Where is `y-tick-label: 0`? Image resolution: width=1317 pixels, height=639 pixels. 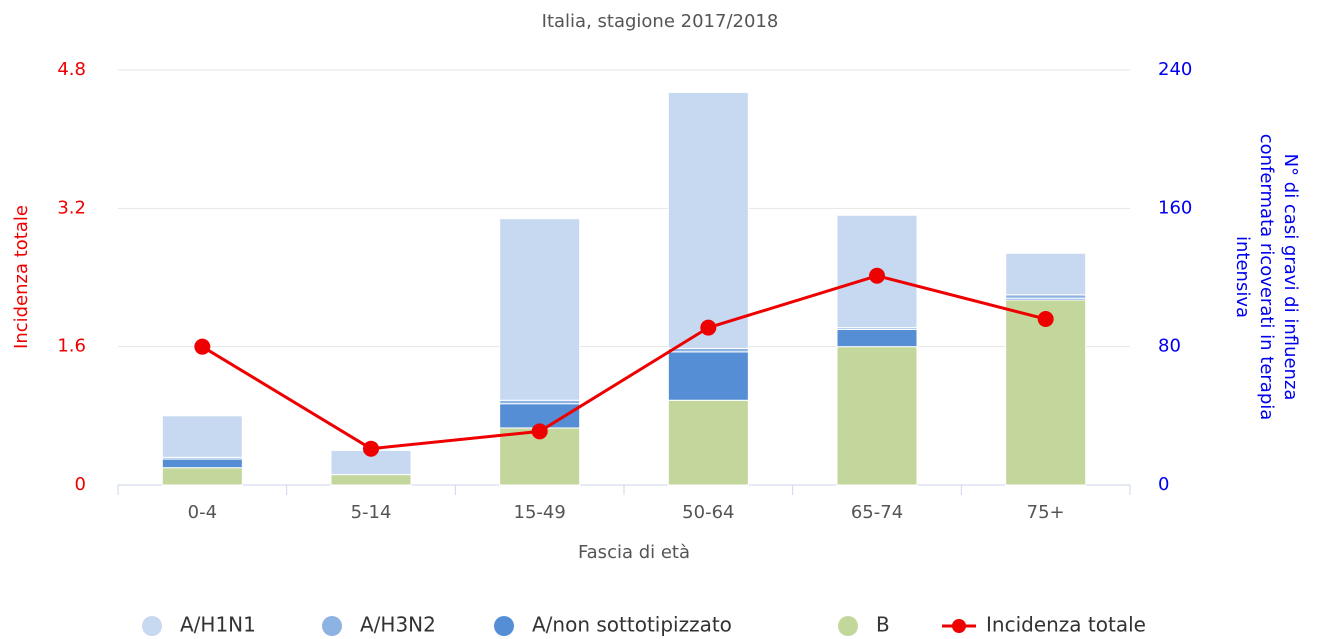 y-tick-label: 0 is located at coordinates (80, 484).